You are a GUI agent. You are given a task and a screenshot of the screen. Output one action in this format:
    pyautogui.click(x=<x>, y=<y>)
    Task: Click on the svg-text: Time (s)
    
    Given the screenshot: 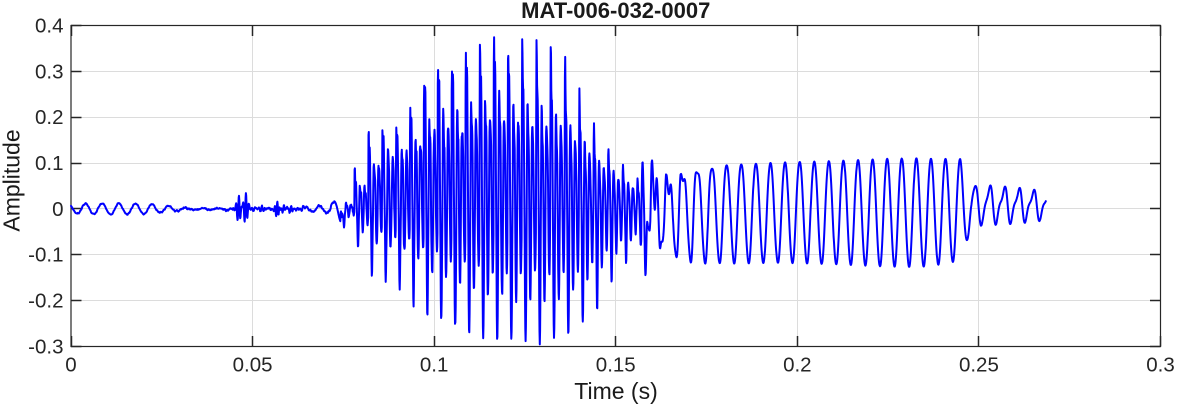 What is the action you would take?
    pyautogui.click(x=615, y=391)
    